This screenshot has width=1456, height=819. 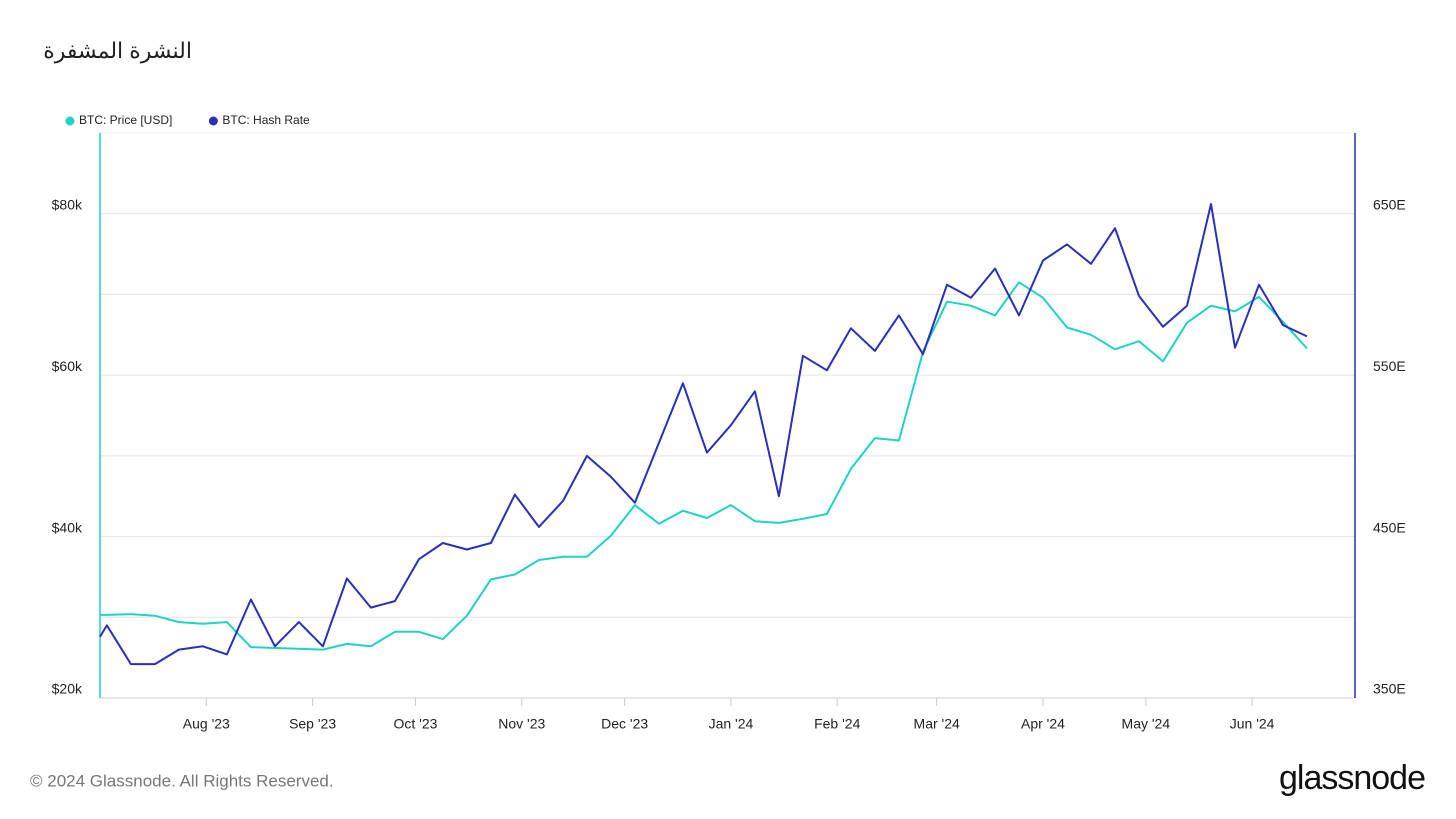 What do you see at coordinates (206, 724) in the screenshot?
I see `x-tick-label: Aug '23` at bounding box center [206, 724].